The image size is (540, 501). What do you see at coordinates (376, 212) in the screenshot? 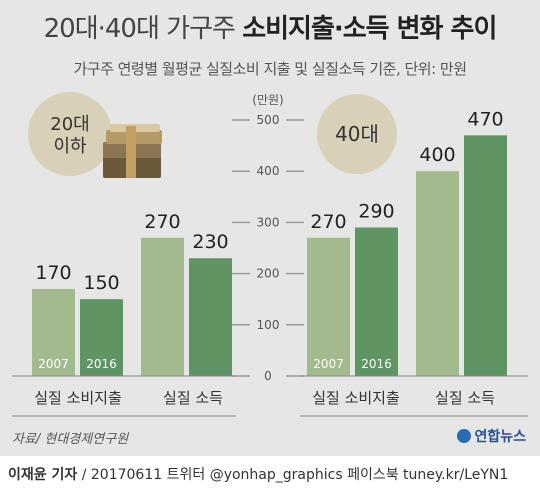
I see `bar-value-label: 290` at bounding box center [376, 212].